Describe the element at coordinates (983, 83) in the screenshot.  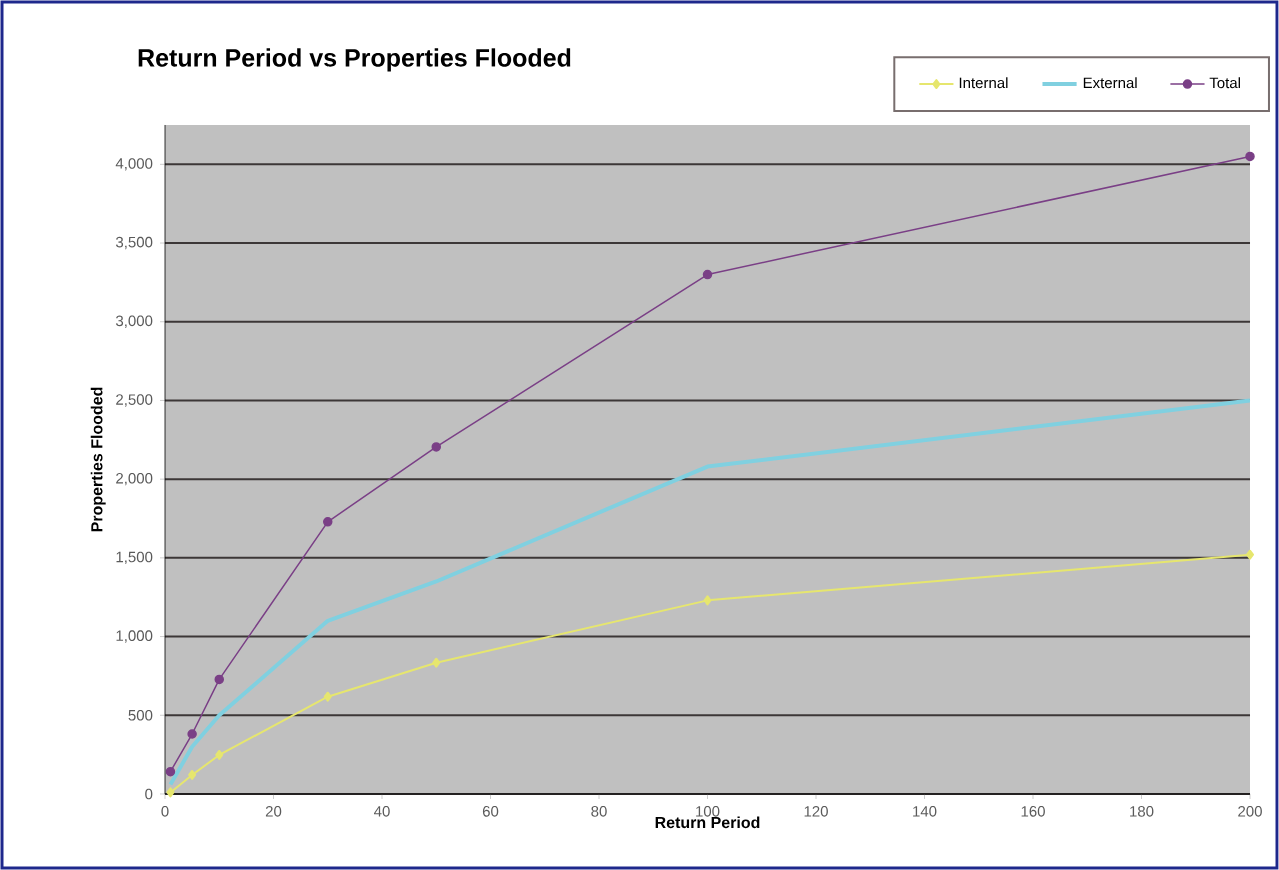
I see `legend-label: Internal` at that location.